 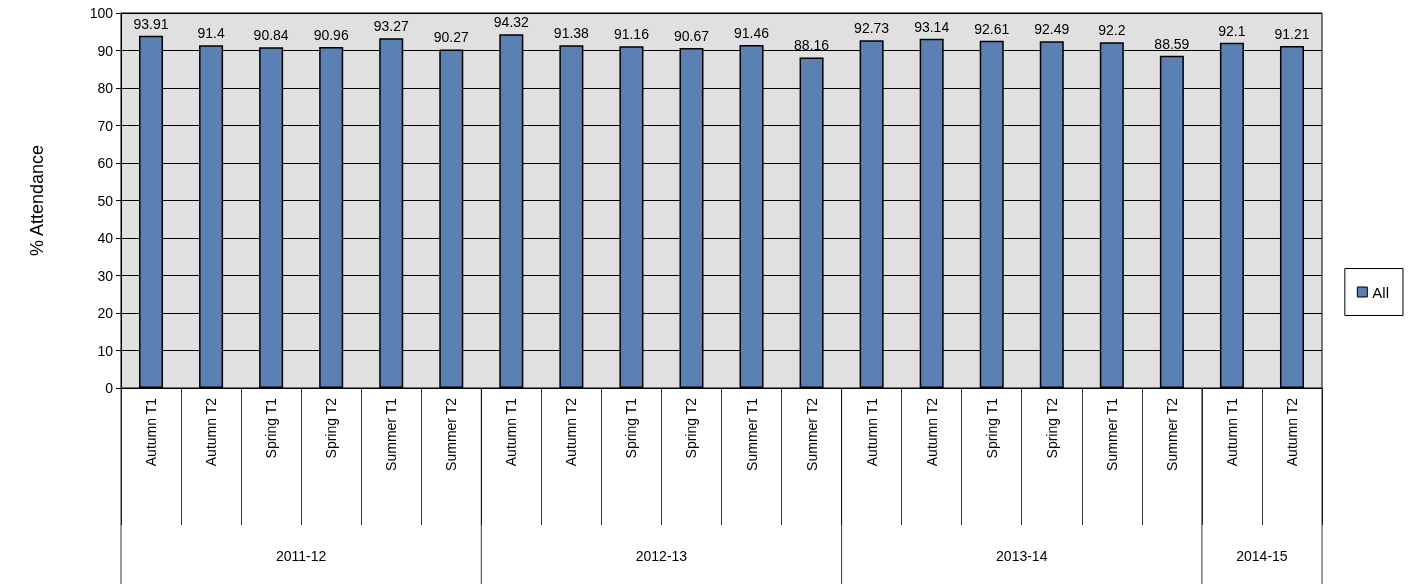 I want to click on data-label: 91.46, so click(x=752, y=33).